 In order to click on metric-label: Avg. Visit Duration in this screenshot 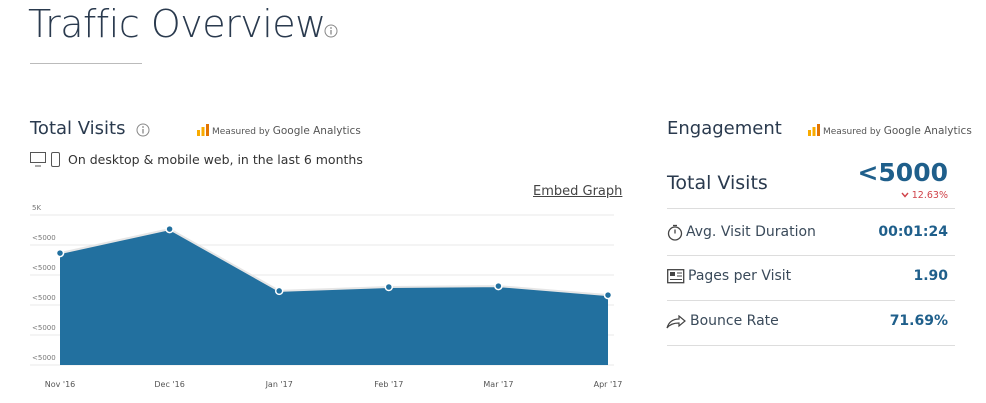, I will do `click(751, 232)`.